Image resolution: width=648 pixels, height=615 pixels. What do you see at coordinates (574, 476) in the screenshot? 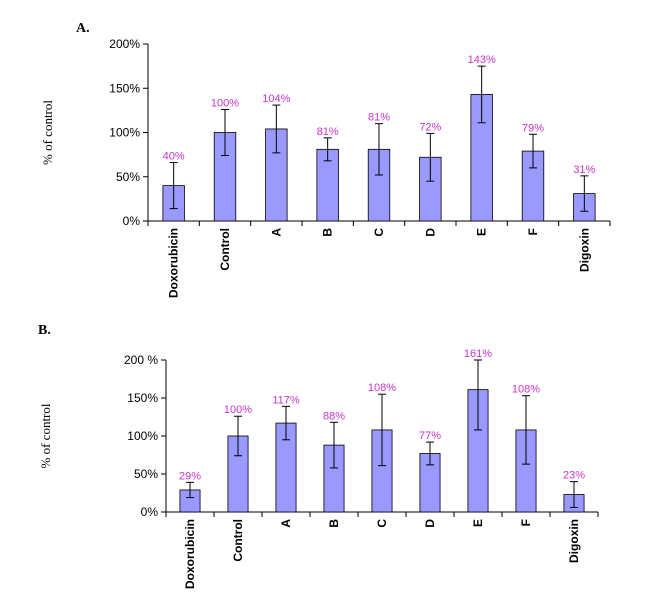
I see `data-label: 23%` at bounding box center [574, 476].